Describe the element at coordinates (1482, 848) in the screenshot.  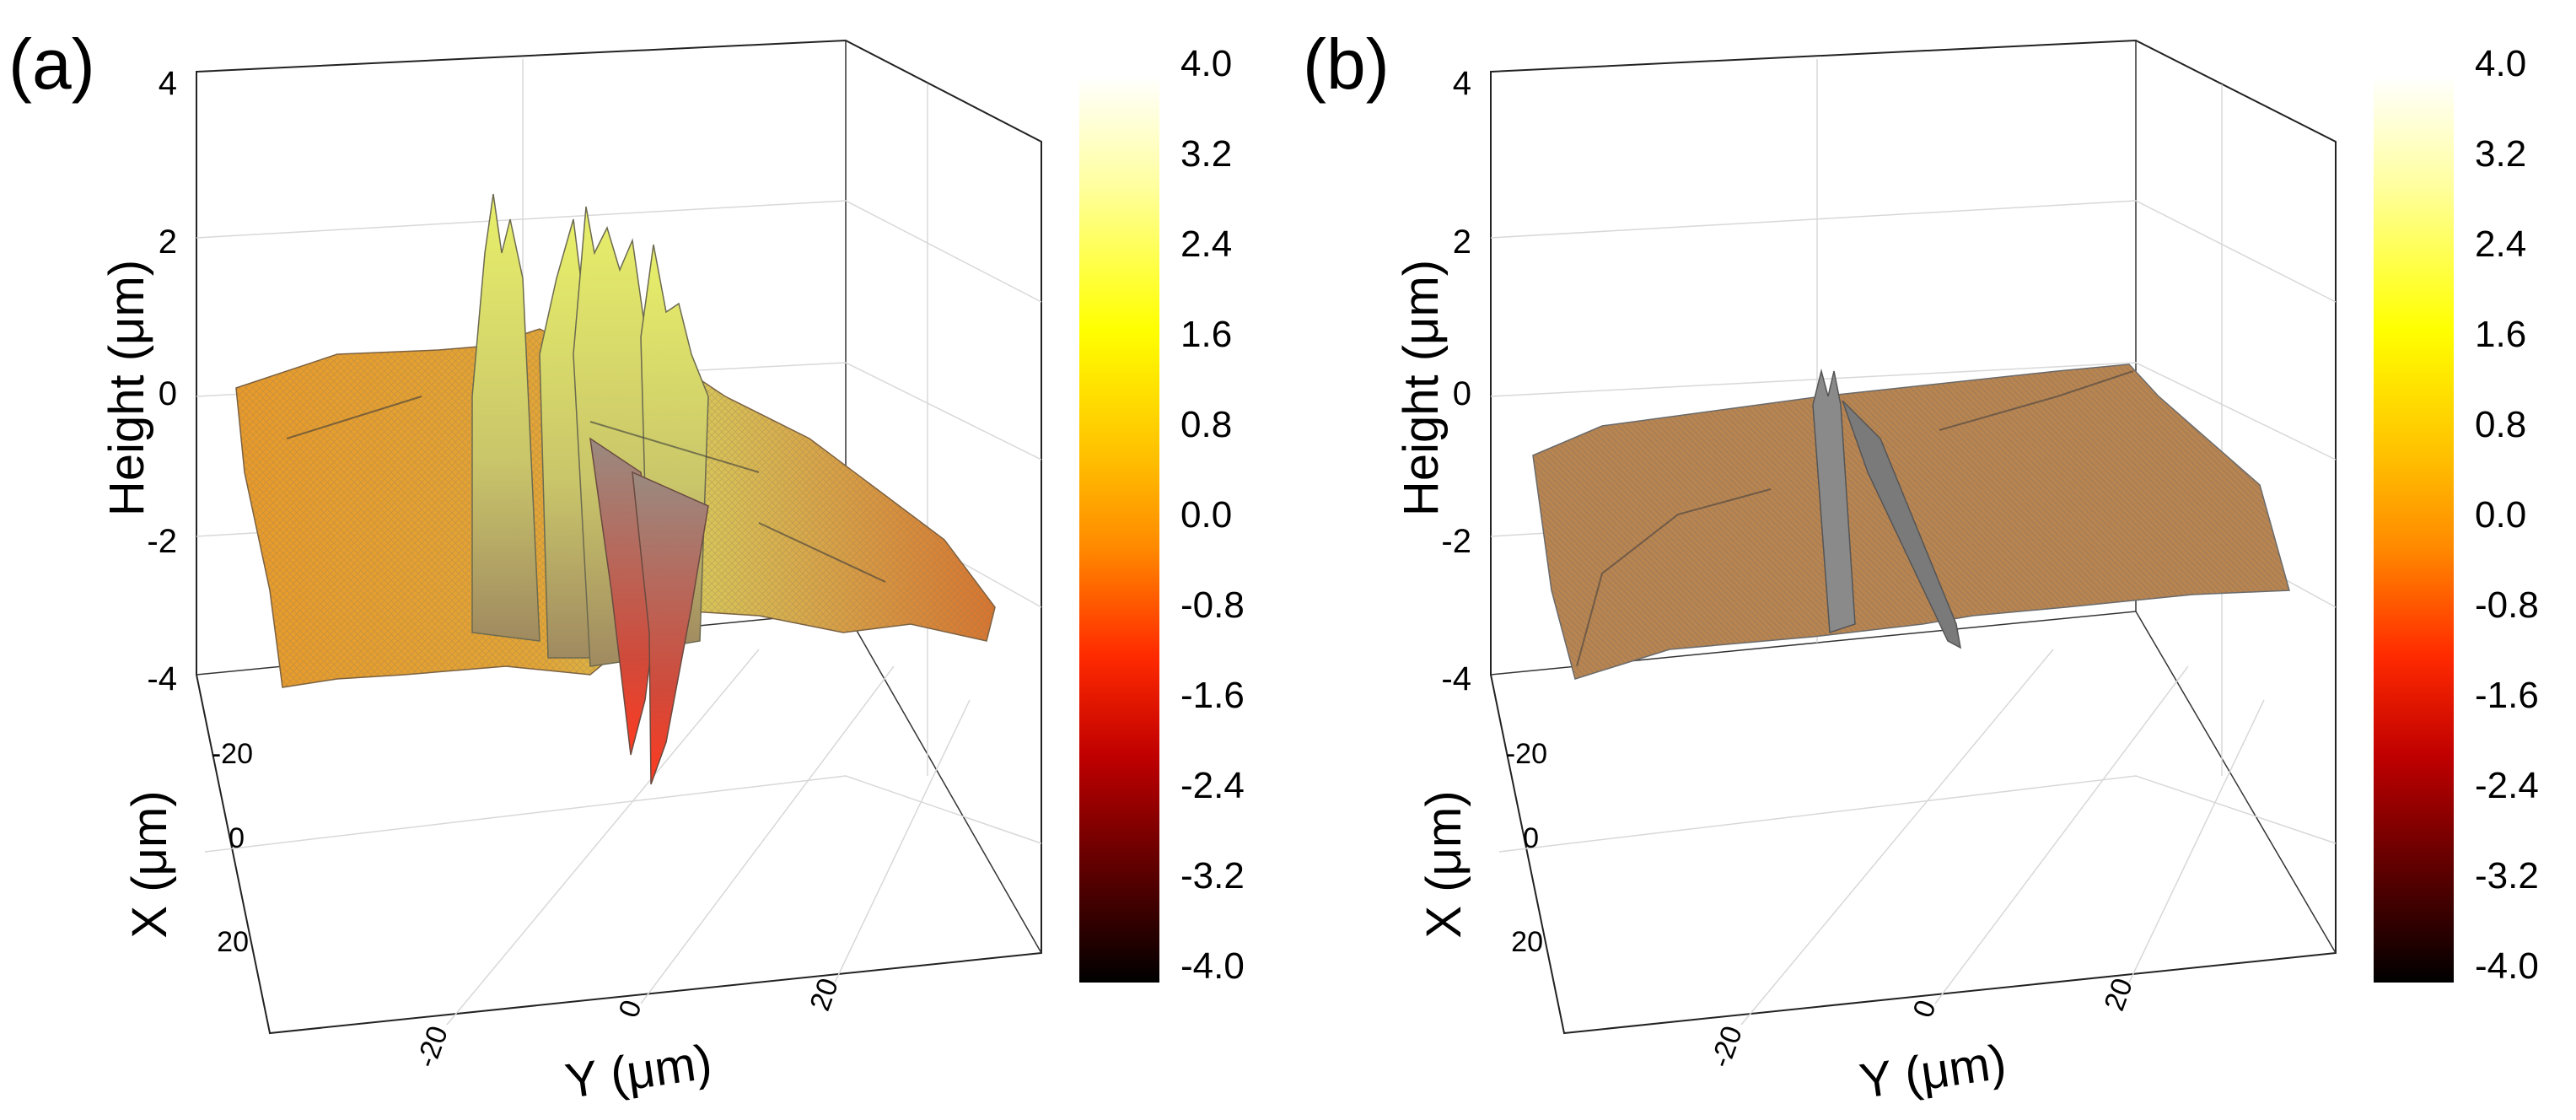
I see `x-axis-b: -20 0 20 X (μm)` at that location.